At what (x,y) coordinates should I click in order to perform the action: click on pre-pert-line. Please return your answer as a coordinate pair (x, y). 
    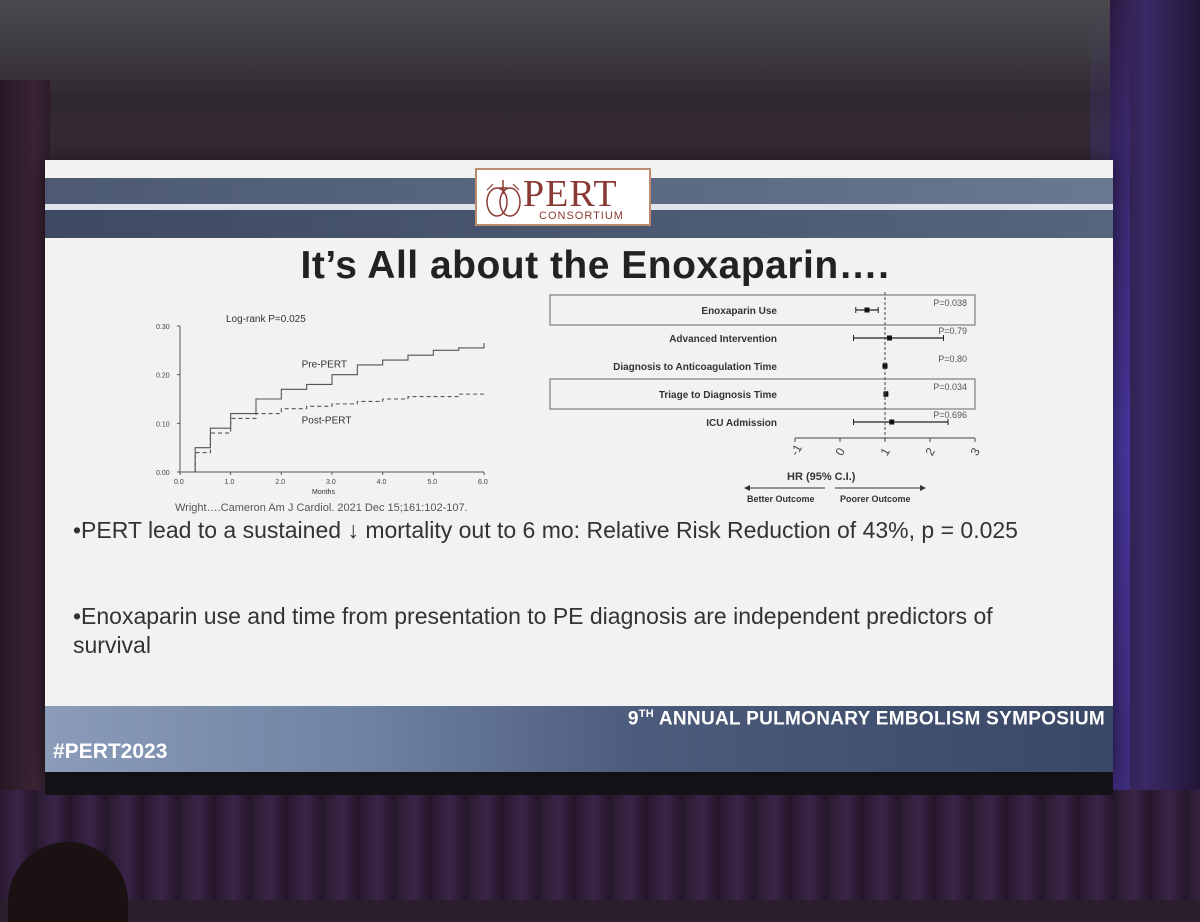
    Looking at the image, I should click on (332, 408).